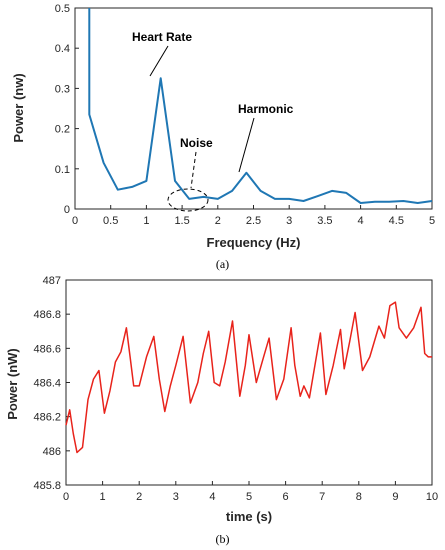  What do you see at coordinates (18, 107) in the screenshot?
I see `chart-a-ylabel: Power (nw)` at bounding box center [18, 107].